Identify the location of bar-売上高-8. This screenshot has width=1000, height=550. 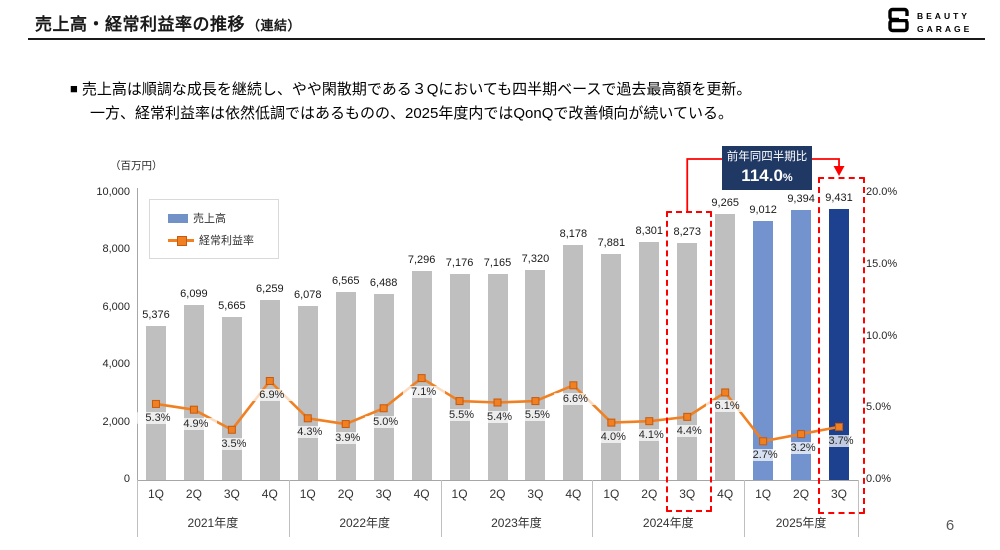
(459, 377).